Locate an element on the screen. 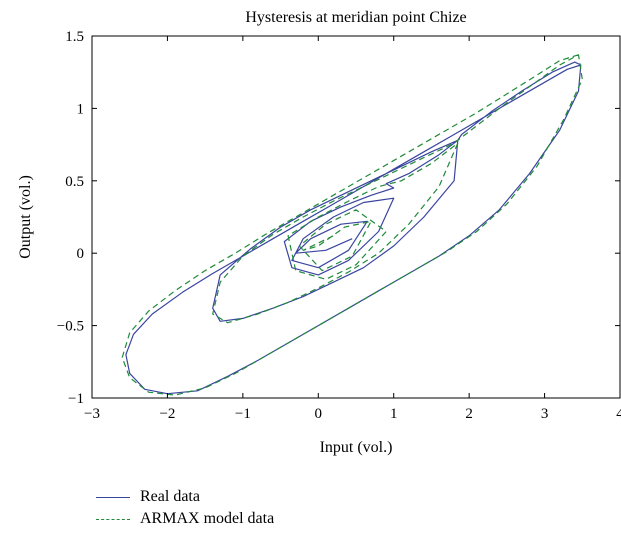  legend-item-armax-model-data: ARMAX model data is located at coordinates (185, 519).